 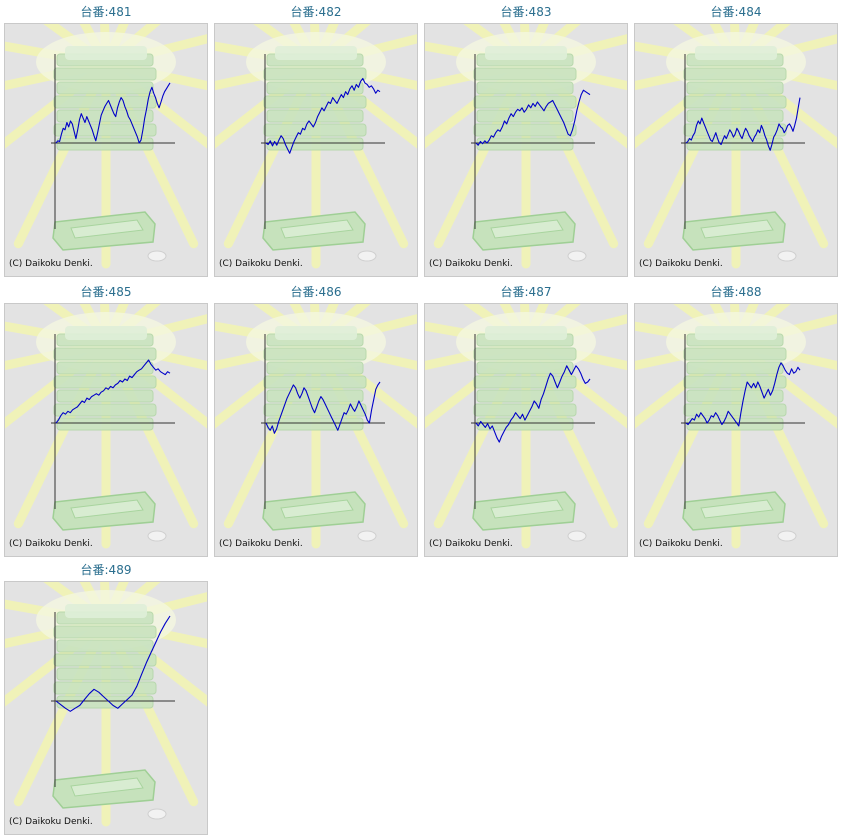 What do you see at coordinates (526, 292) in the screenshot?
I see `chart-title: 台番:487` at bounding box center [526, 292].